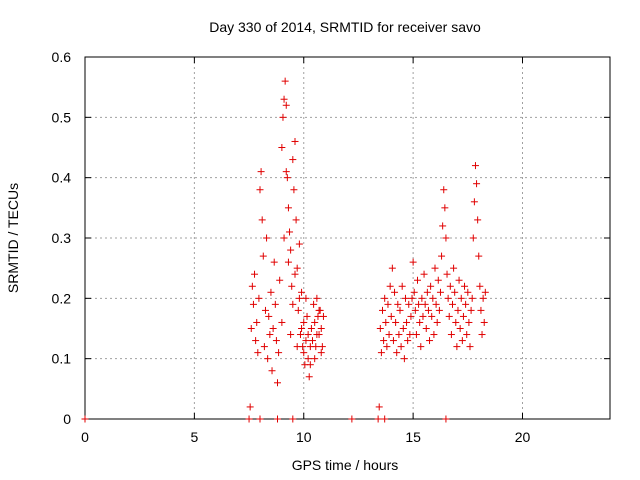  What do you see at coordinates (345, 465) in the screenshot?
I see `x-axis-label: GPS time / hours` at bounding box center [345, 465].